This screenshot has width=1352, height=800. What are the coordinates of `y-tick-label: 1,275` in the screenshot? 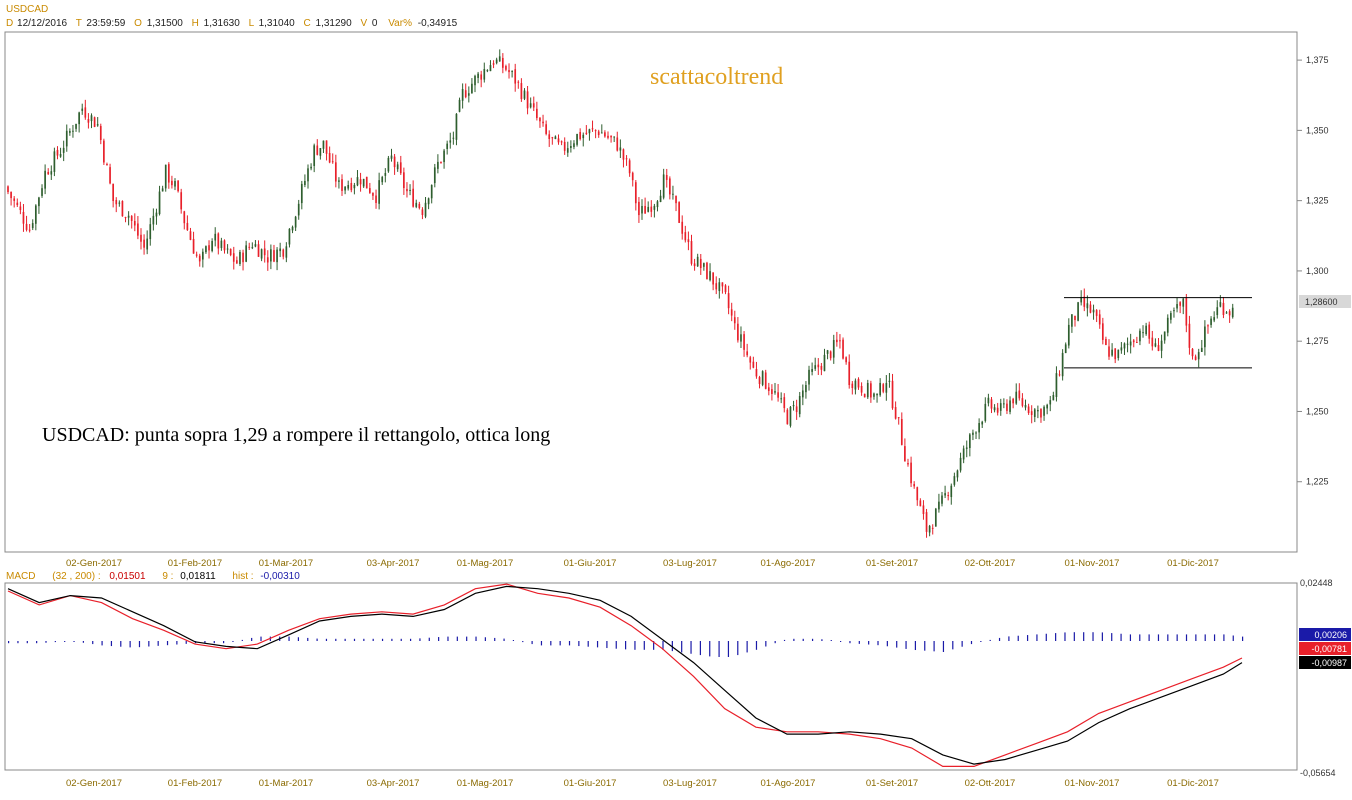 It's located at (1317, 341).